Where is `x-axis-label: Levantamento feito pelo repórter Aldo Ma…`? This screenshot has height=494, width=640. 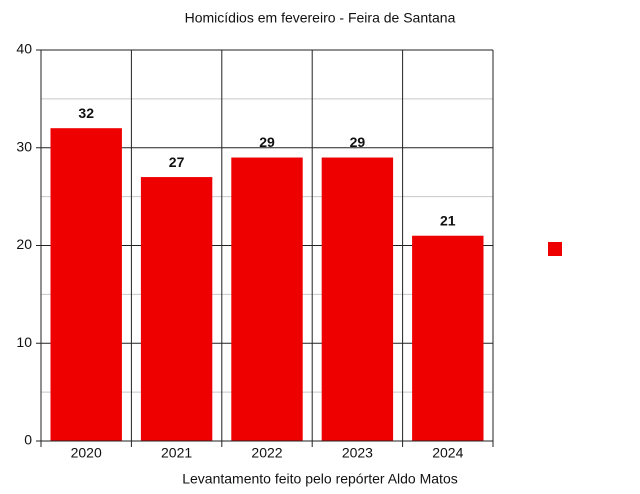
x-axis-label: Levantamento feito pelo repórter Aldo Ma… is located at coordinates (320, 479).